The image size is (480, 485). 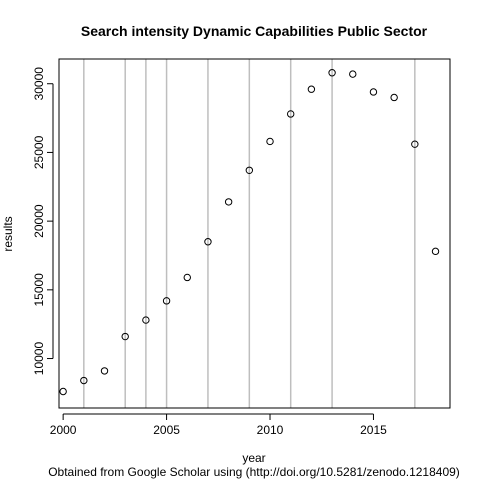 I want to click on y-tick-label: 25000, so click(x=39, y=152).